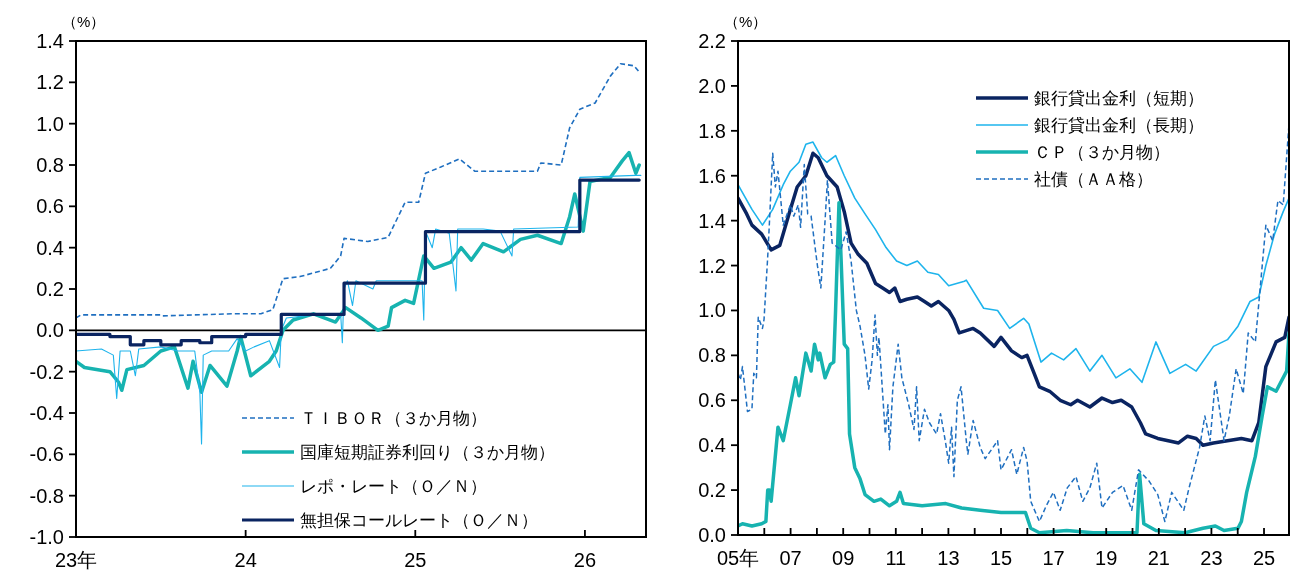  Describe the element at coordinates (427, 452) in the screenshot. I see `legend-label: 国庫短期証券利回り（３か月物）` at that location.